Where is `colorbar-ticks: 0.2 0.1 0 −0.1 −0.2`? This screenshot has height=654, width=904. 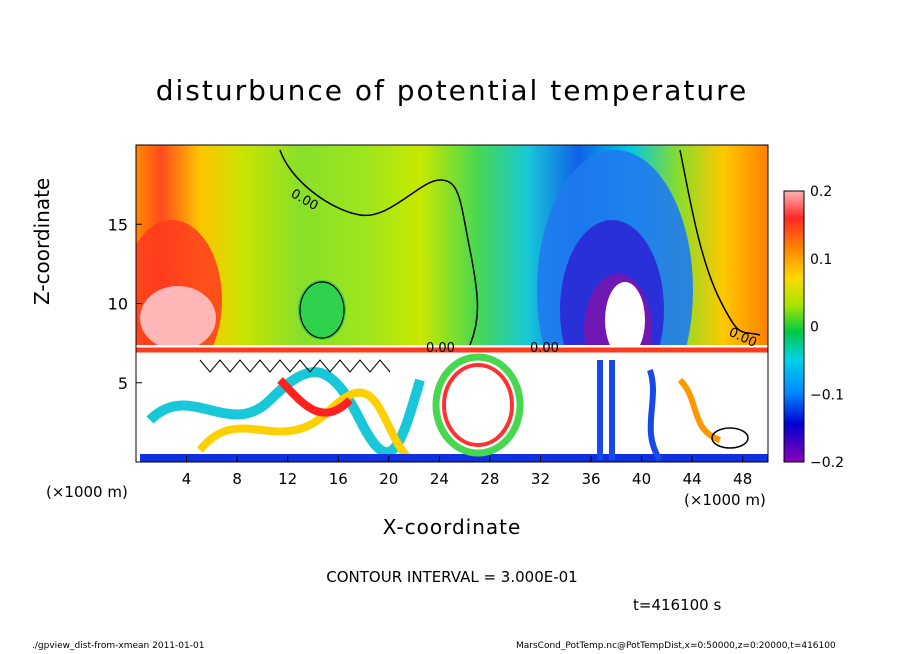
colorbar-ticks: 0.2 0.1 0 −0.1 −0.2 is located at coordinates (827, 327).